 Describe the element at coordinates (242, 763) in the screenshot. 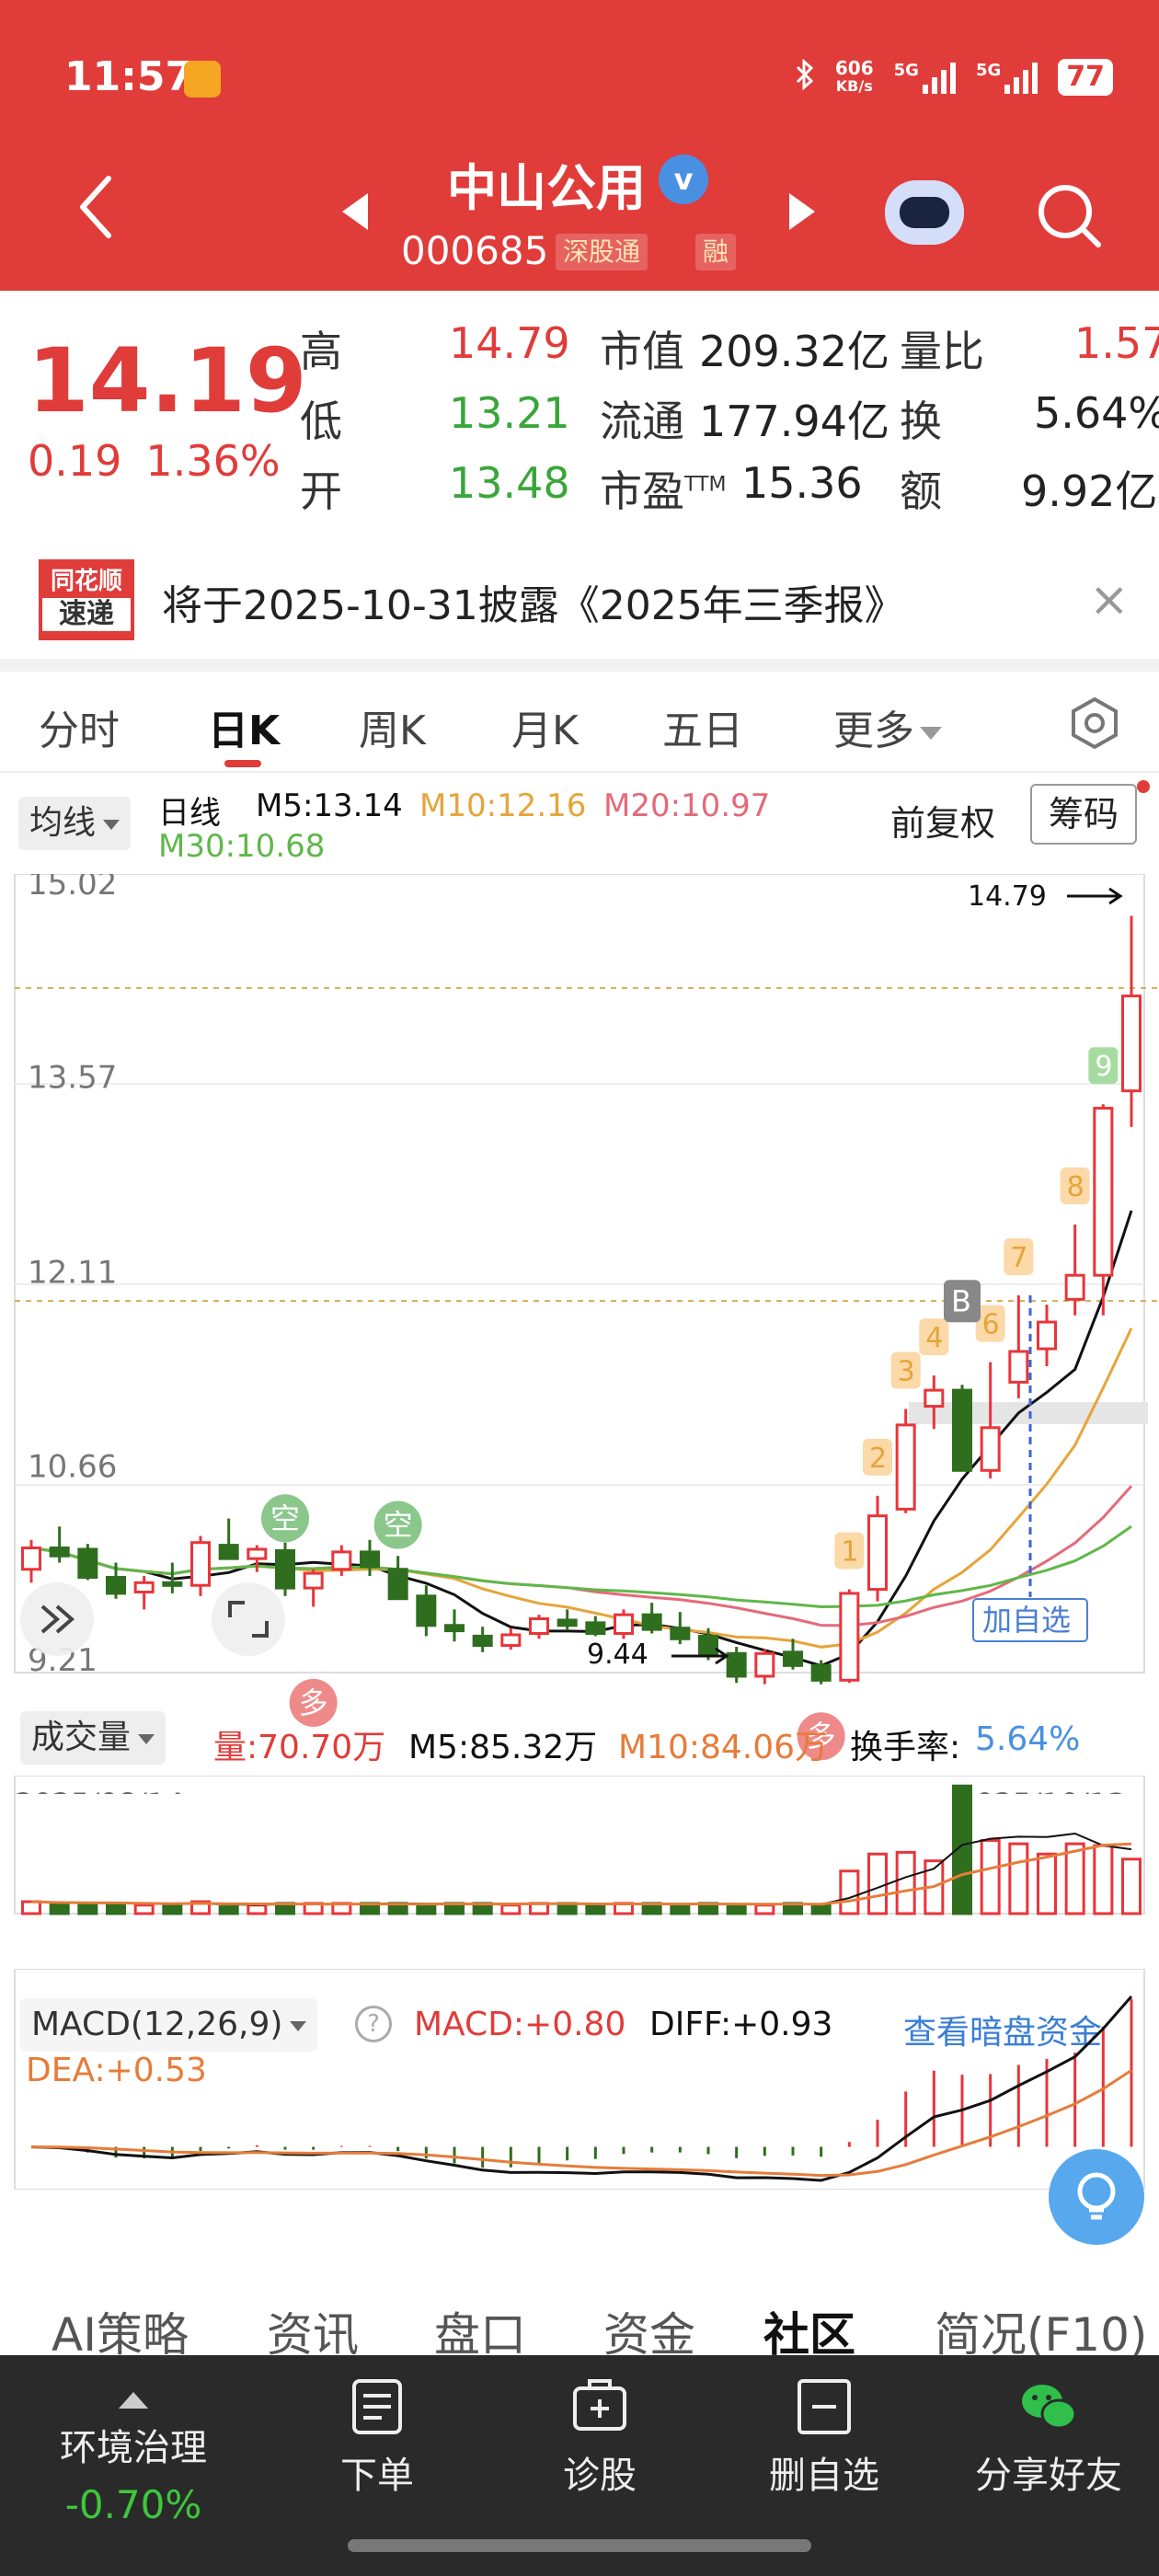

I see `active-tab-indicator` at that location.